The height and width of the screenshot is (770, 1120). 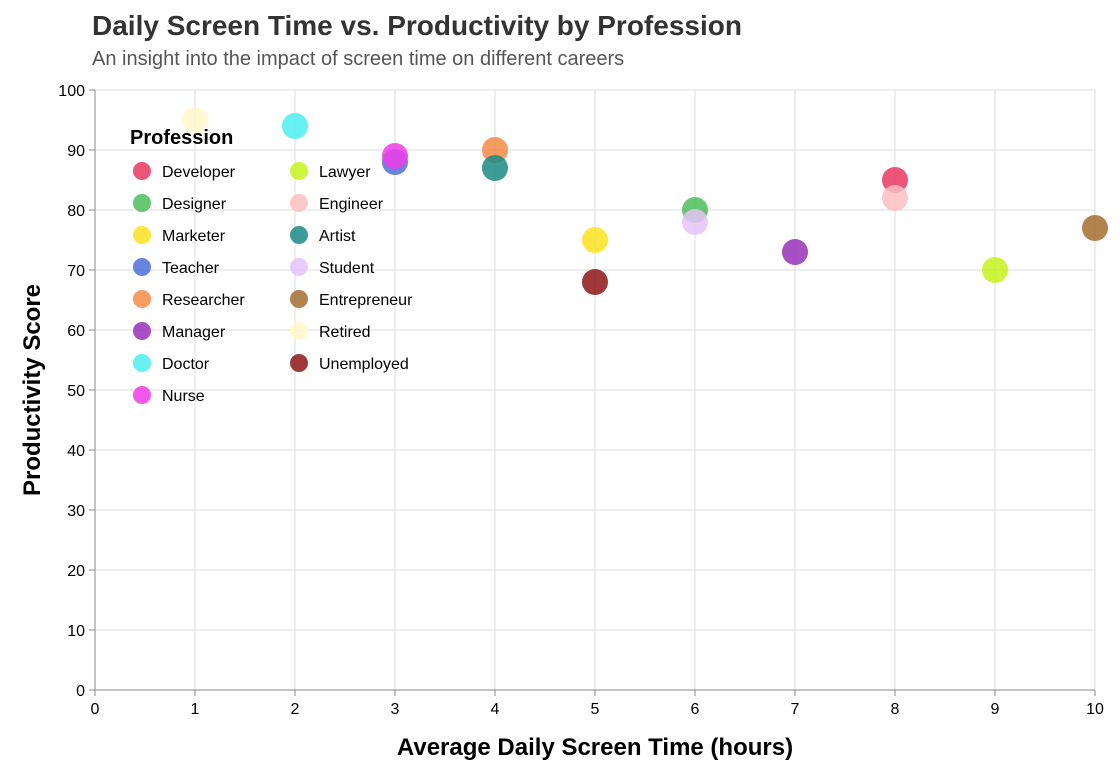 I want to click on legend-item-artist: Artist, so click(x=323, y=235).